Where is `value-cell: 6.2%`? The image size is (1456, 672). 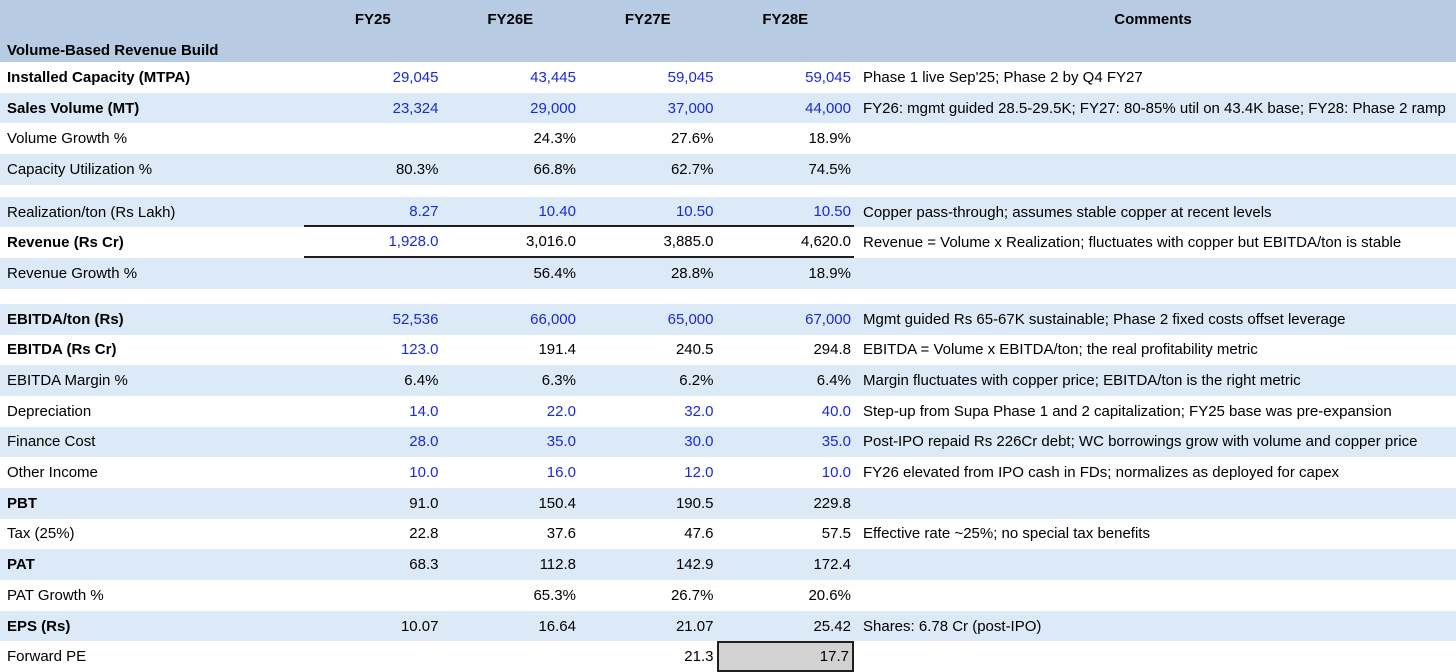 value-cell: 6.2% is located at coordinates (696, 381).